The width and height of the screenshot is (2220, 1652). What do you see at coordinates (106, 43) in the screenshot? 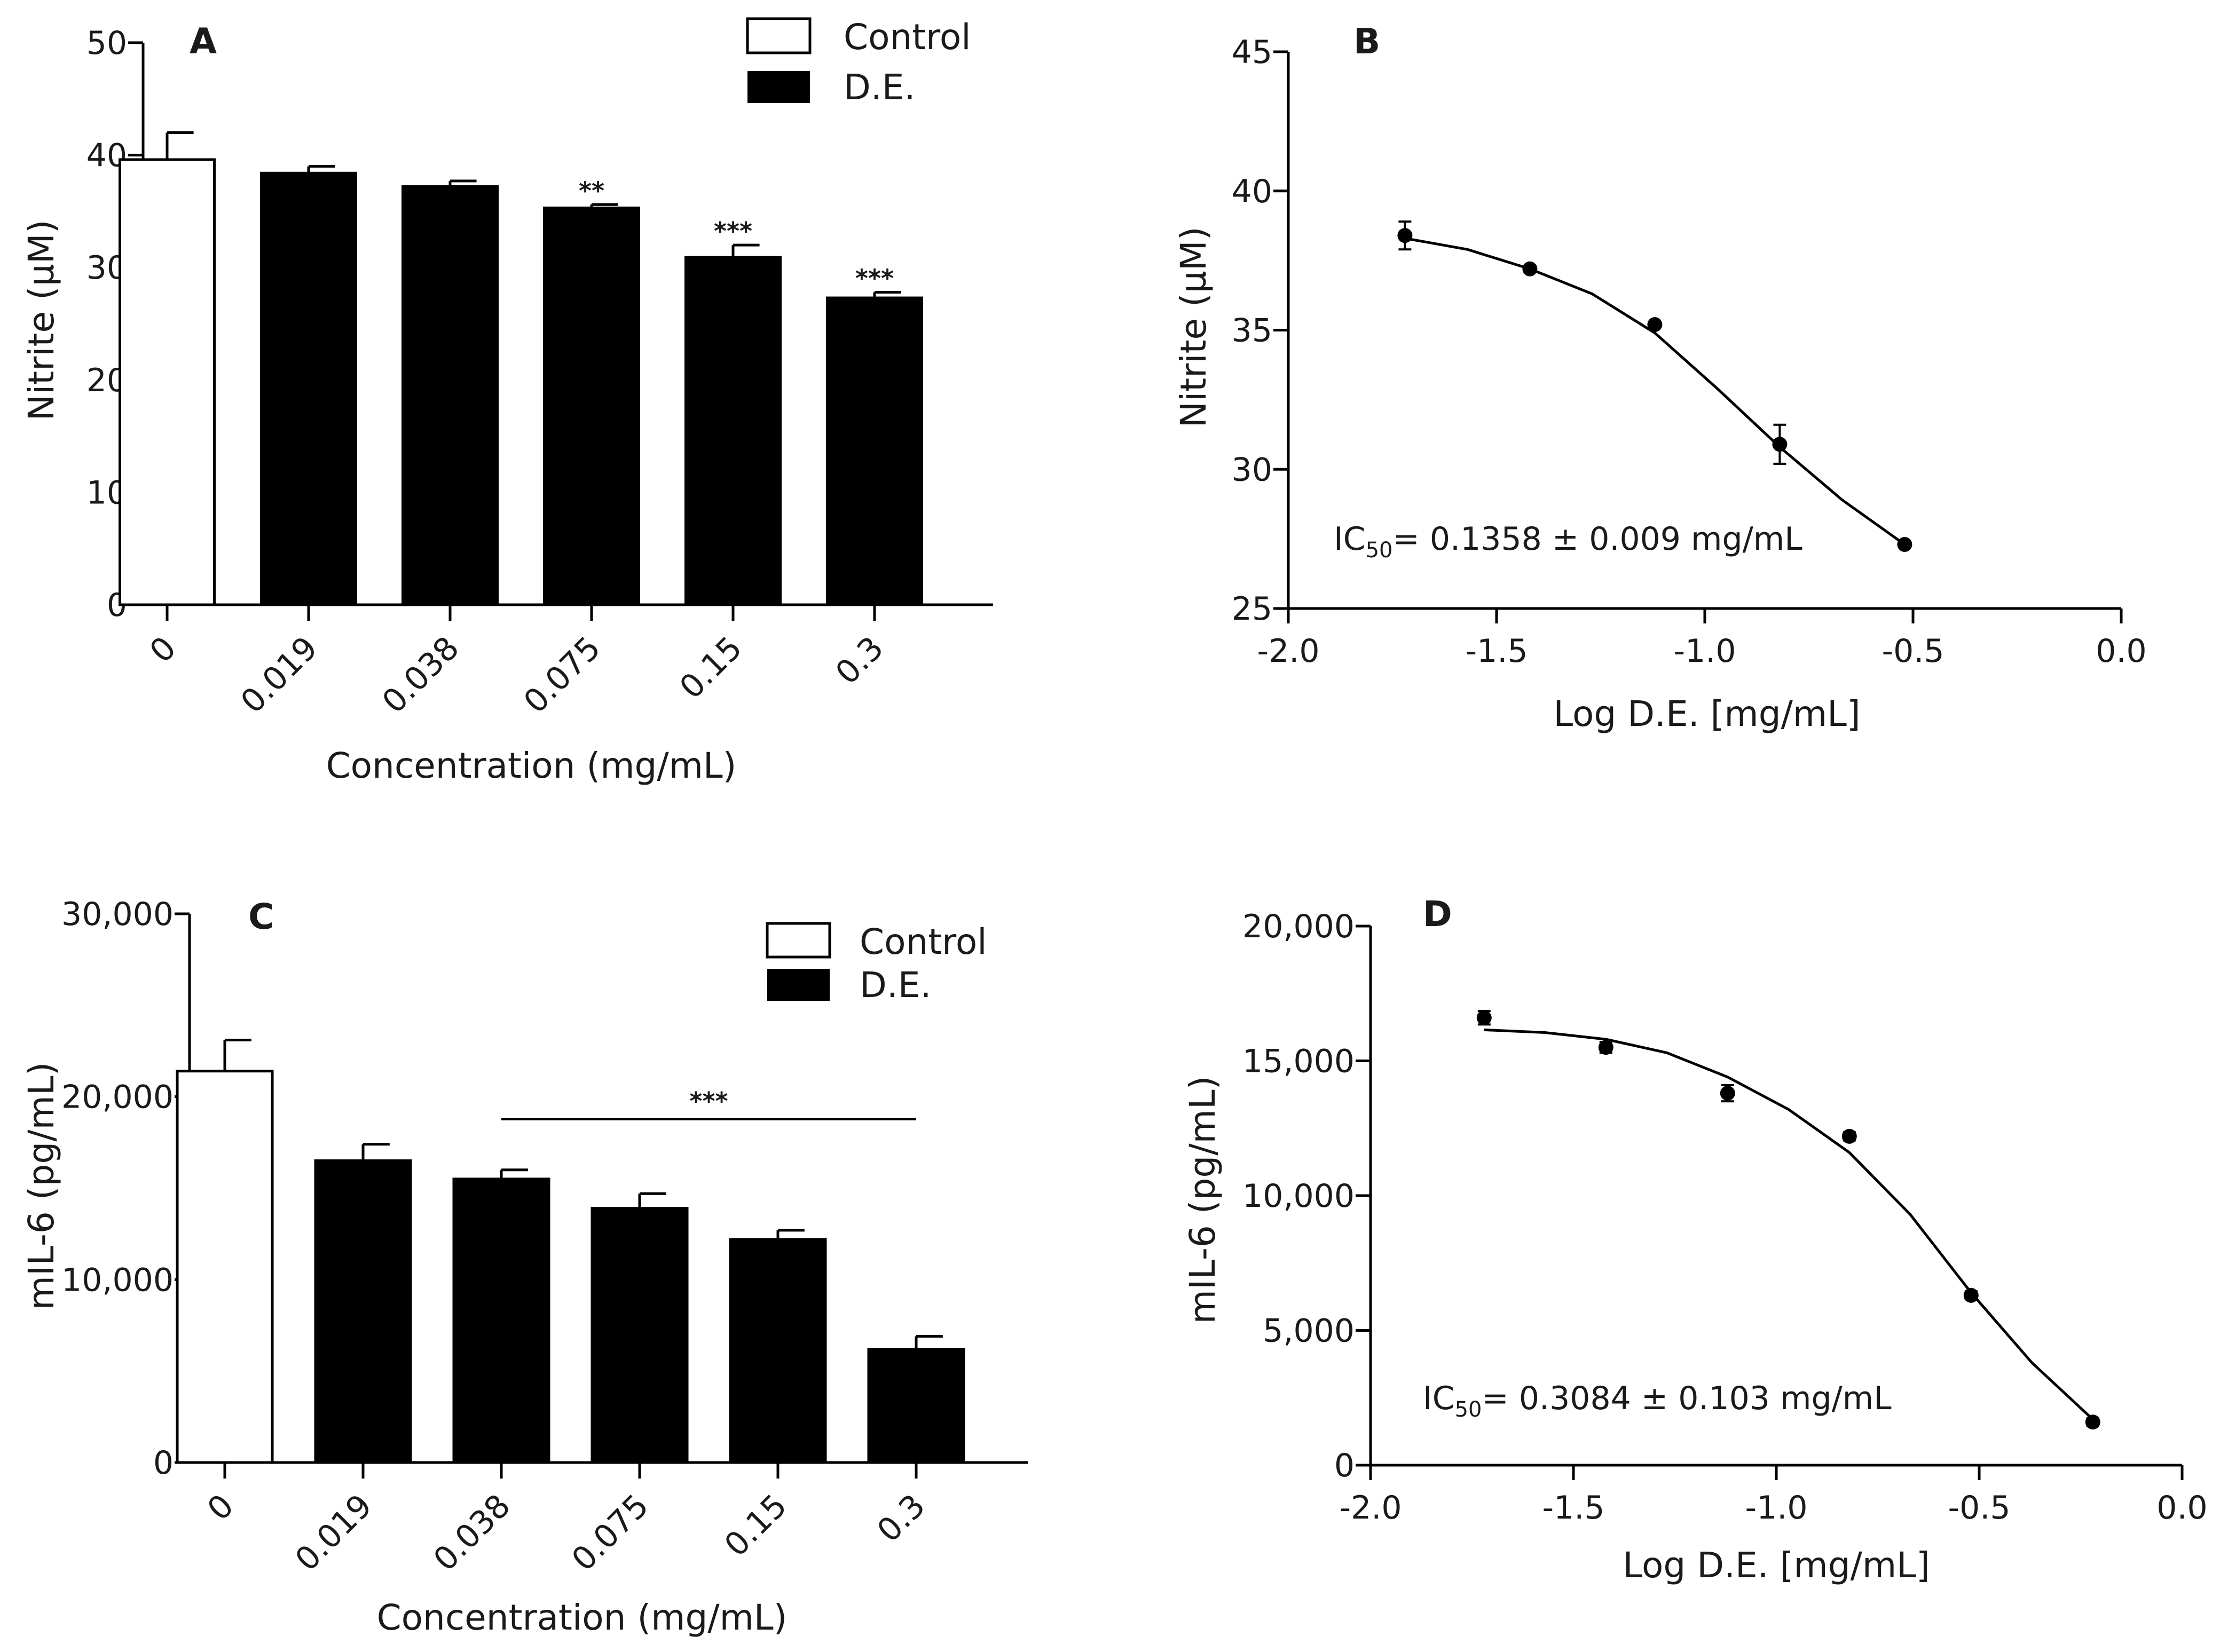
I see `y-tick-label: 50` at bounding box center [106, 43].